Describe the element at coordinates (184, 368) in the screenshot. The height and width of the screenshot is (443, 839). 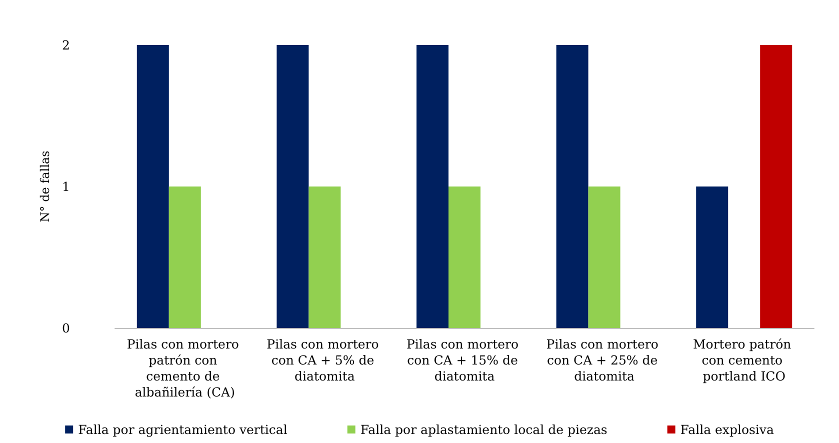
I see `x-tick-label: Pilas con mortero patrón con cemento de albañilería (CA)` at that location.